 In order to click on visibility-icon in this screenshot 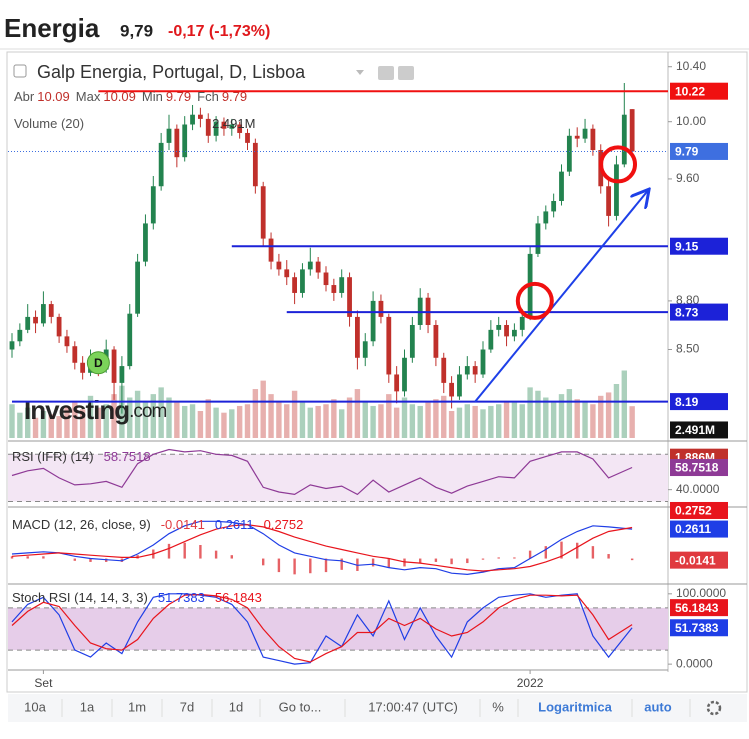, I will do `click(386, 73)`.